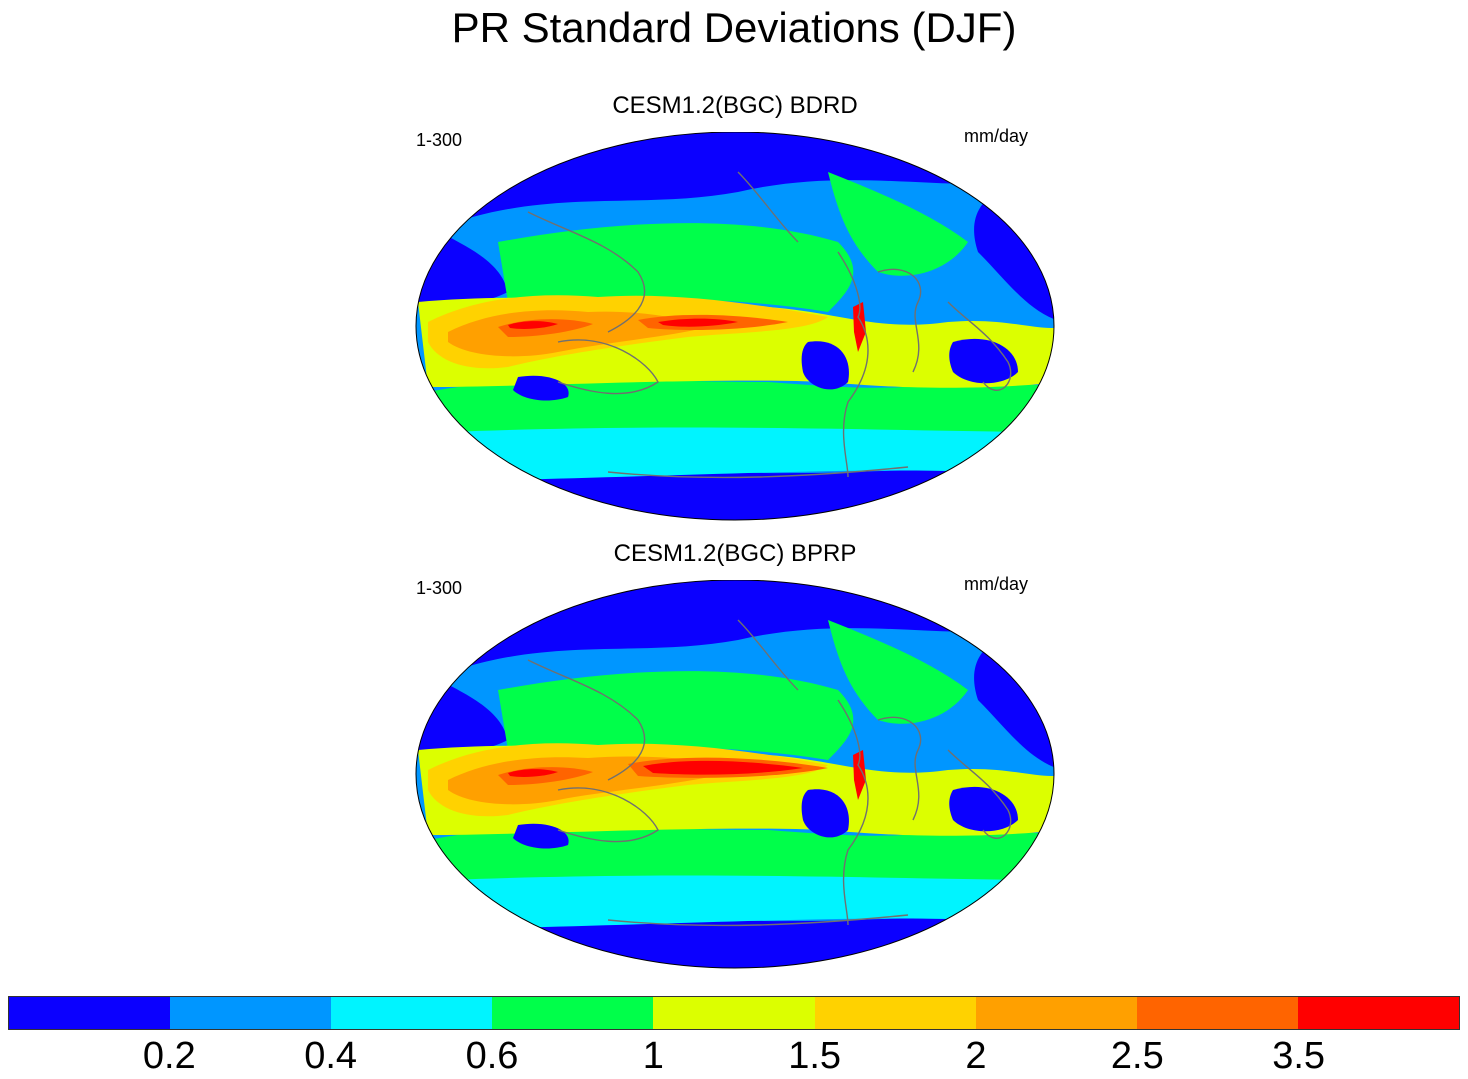  What do you see at coordinates (734, 27) in the screenshot?
I see `figure-title: PR Standard Deviations (DJF)` at bounding box center [734, 27].